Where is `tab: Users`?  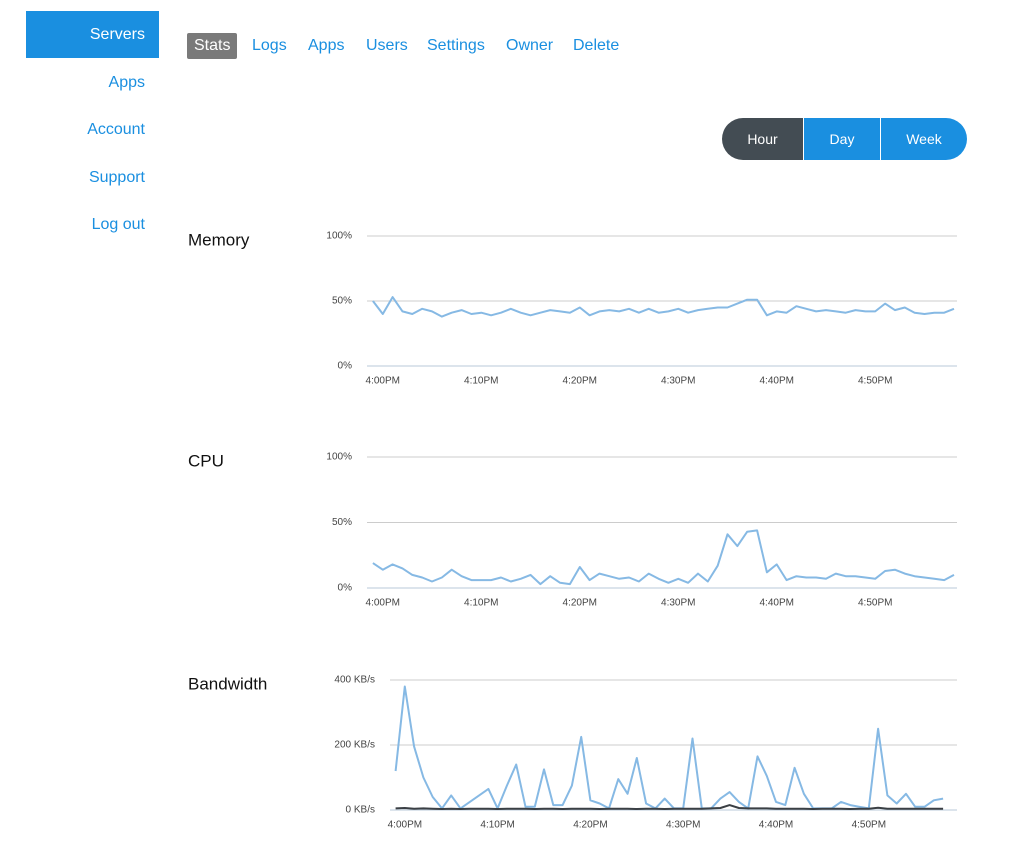
tab: Users is located at coordinates (387, 45).